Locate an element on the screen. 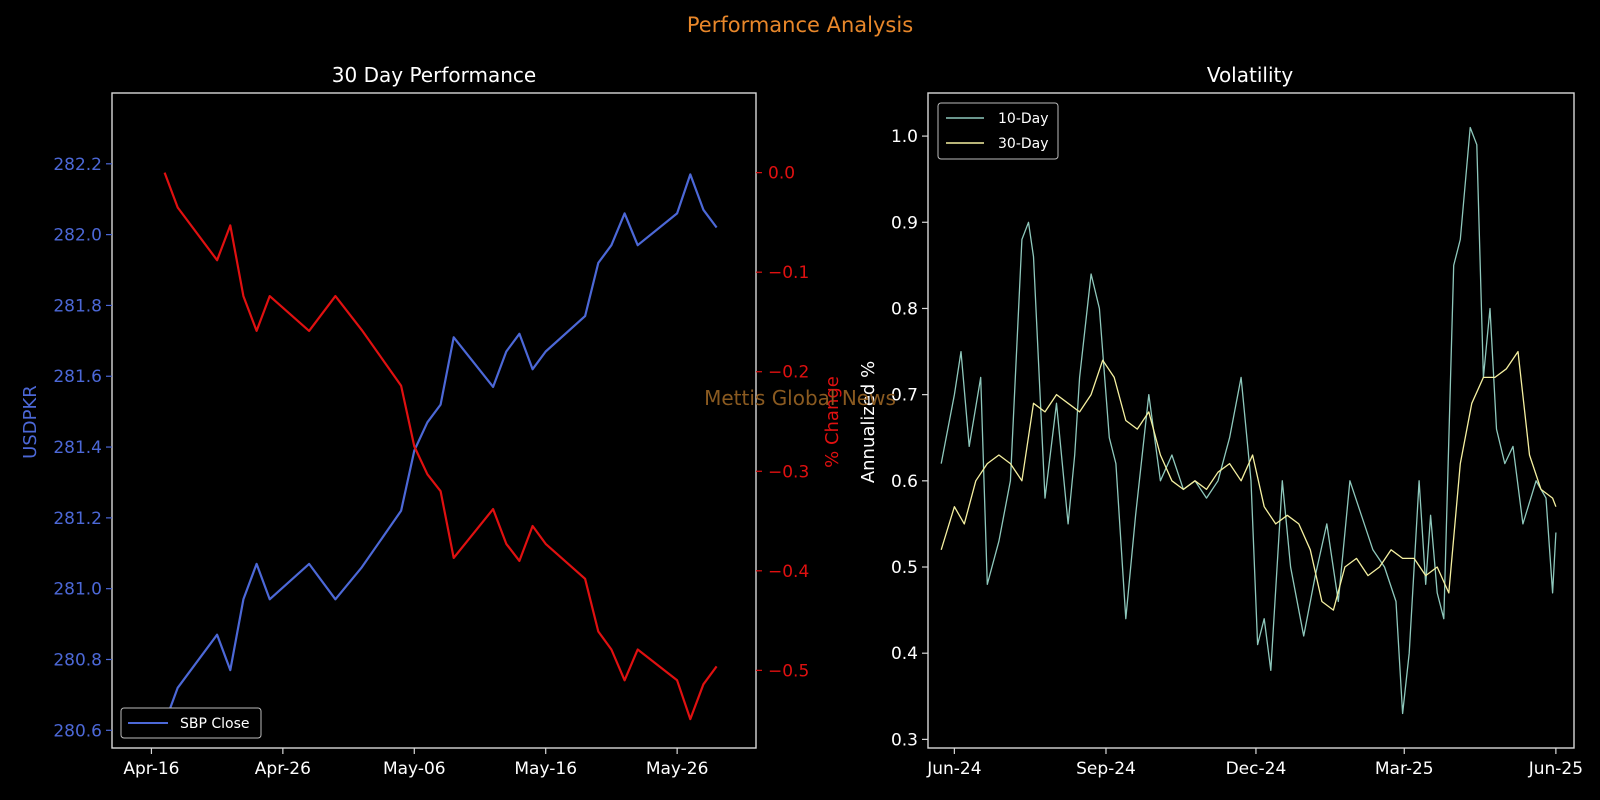 The height and width of the screenshot is (800, 1600). price-axis-tick-label: 282.2 is located at coordinates (77, 165).